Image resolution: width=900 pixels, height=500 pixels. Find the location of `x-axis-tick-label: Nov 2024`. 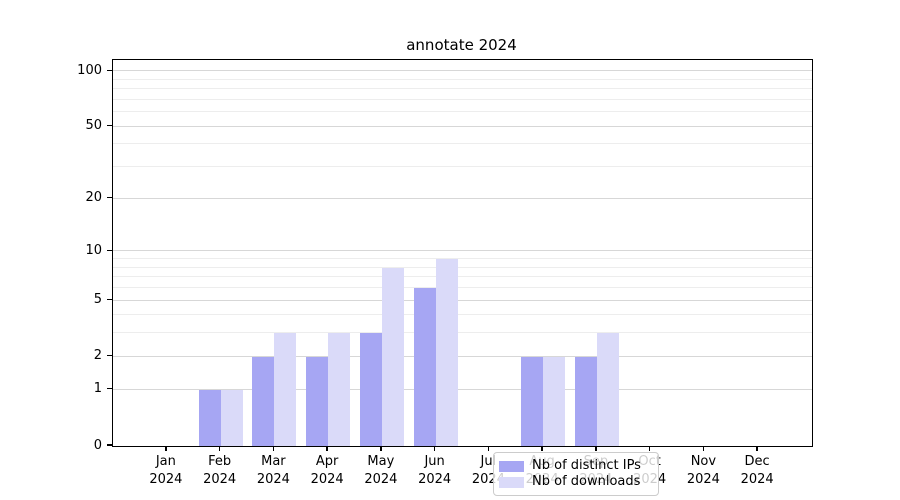

x-axis-tick-label: Nov 2024 is located at coordinates (703, 470).